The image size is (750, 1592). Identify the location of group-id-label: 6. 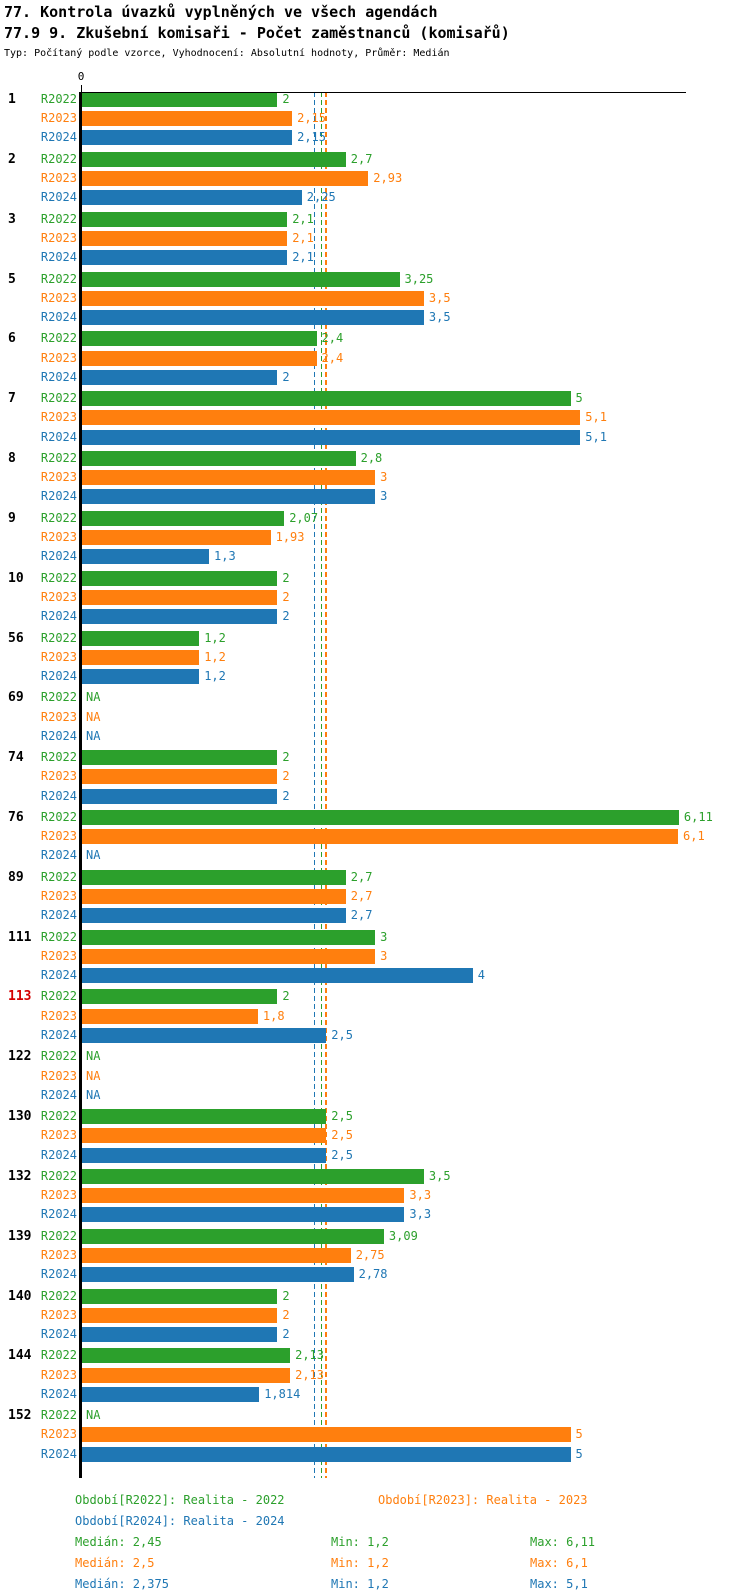
(12, 339).